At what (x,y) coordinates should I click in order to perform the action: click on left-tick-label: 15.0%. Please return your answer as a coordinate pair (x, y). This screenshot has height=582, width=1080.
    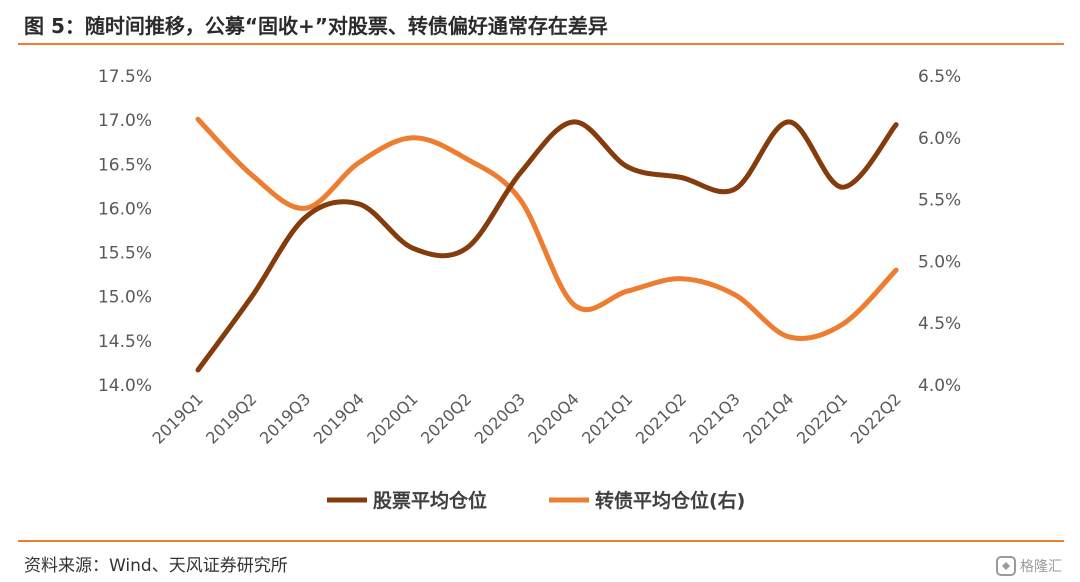
    Looking at the image, I should click on (125, 298).